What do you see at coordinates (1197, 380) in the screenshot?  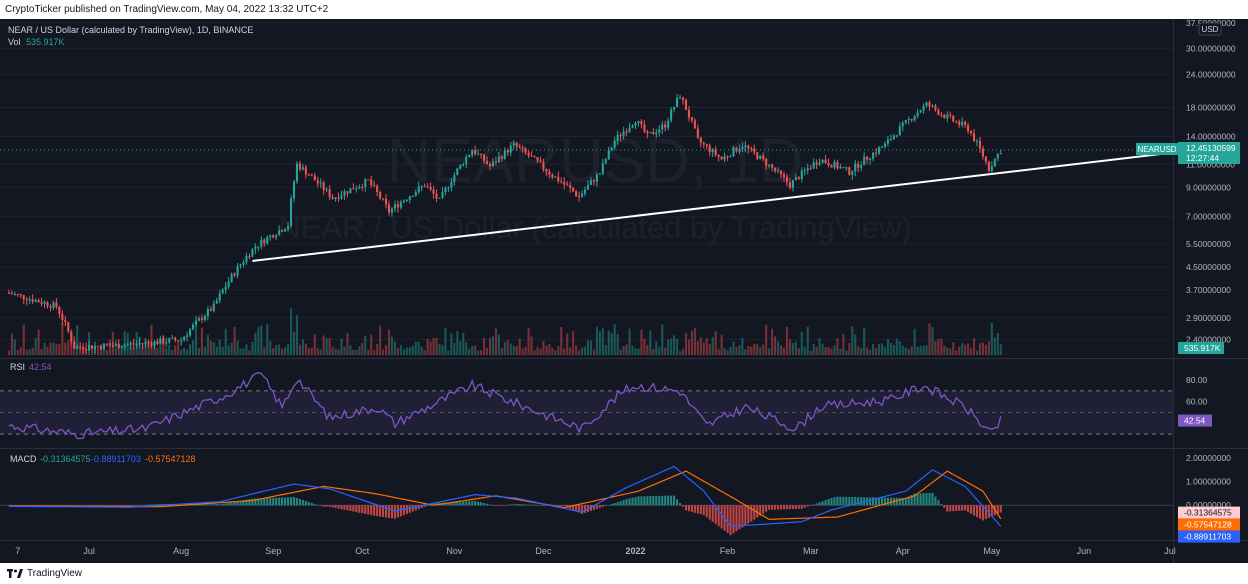 I see `rsi-tick-label: 80.00` at bounding box center [1197, 380].